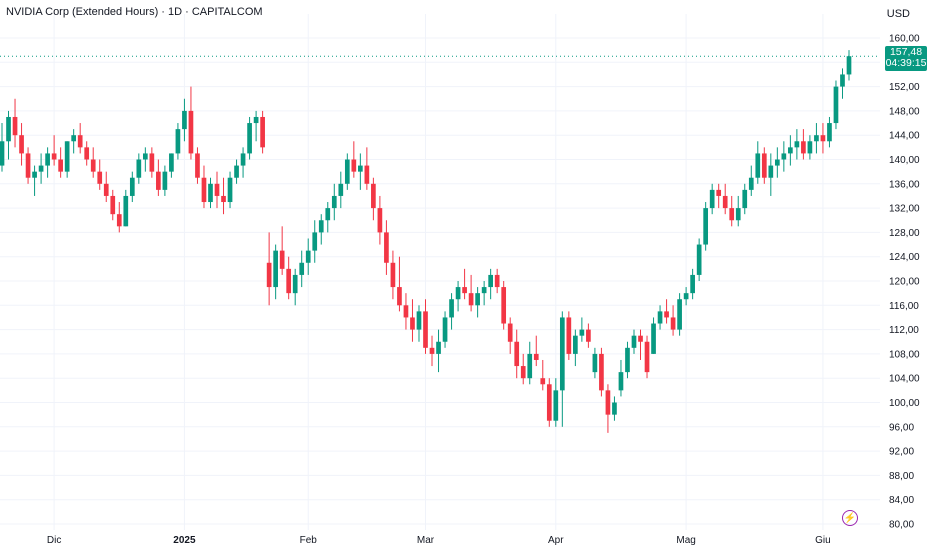  Describe the element at coordinates (184, 540) in the screenshot. I see `x-tick-label: 2025` at that location.